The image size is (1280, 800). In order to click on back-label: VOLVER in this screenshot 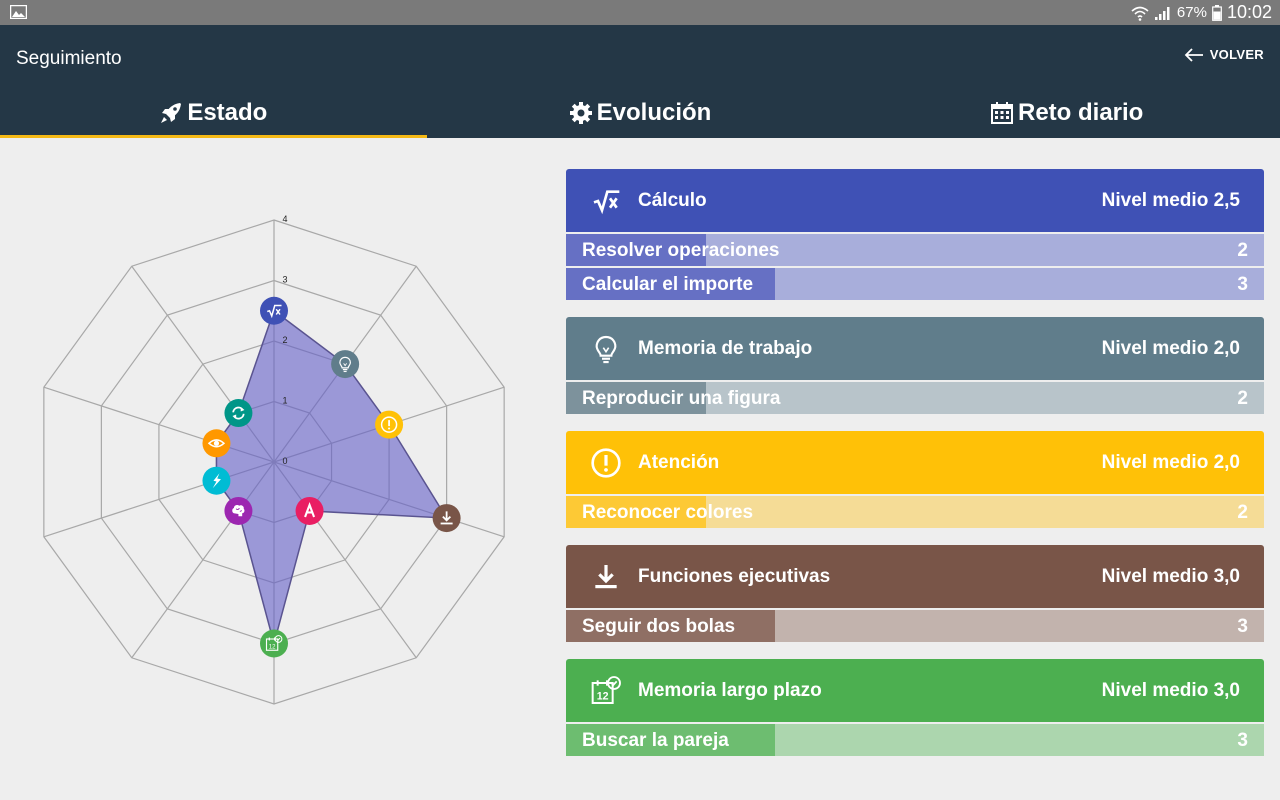, I will do `click(1236, 54)`.